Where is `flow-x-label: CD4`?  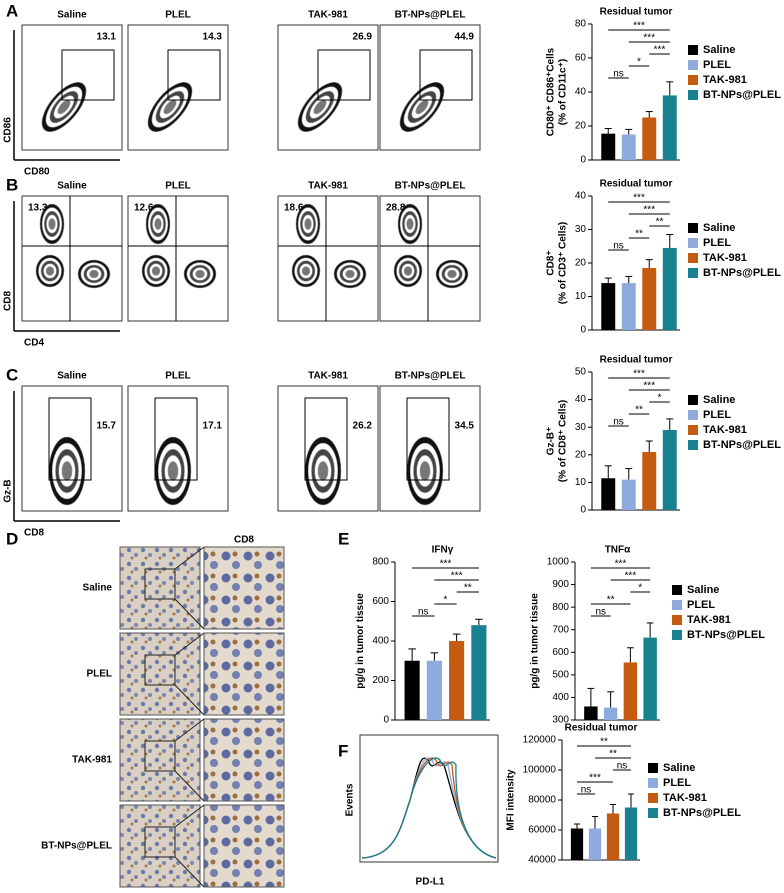 flow-x-label: CD4 is located at coordinates (34, 343).